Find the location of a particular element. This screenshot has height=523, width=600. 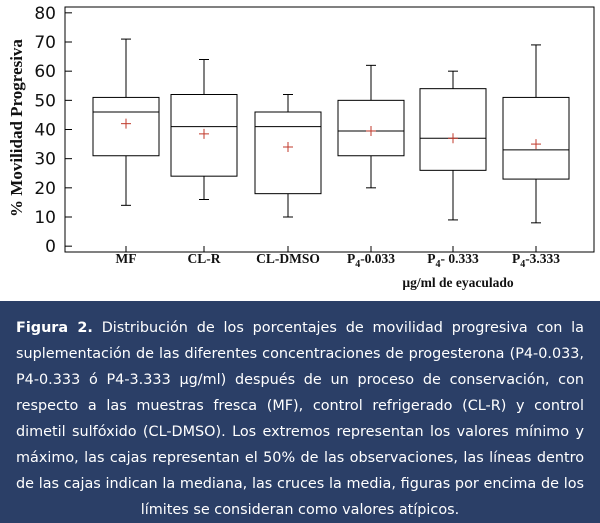

x-tick-label: P4-0.033 is located at coordinates (371, 260).